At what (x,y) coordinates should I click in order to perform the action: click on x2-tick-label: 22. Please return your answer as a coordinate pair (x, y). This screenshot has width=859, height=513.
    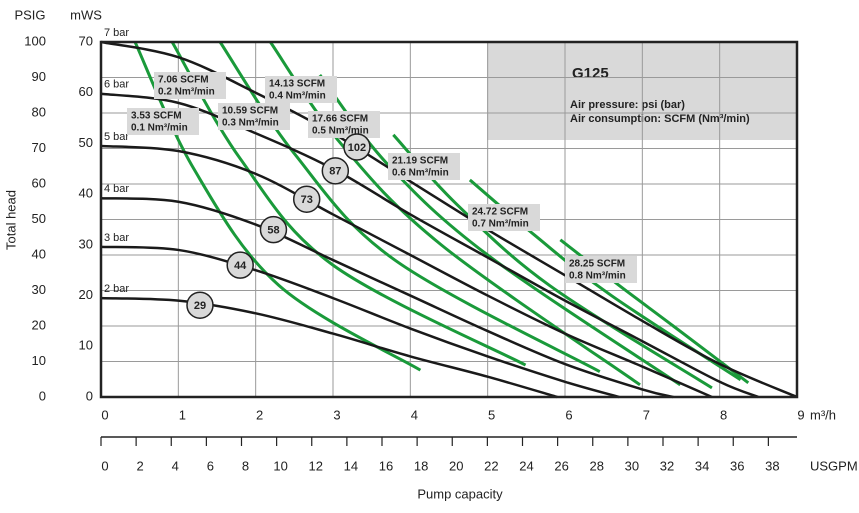
    Looking at the image, I should click on (491, 465).